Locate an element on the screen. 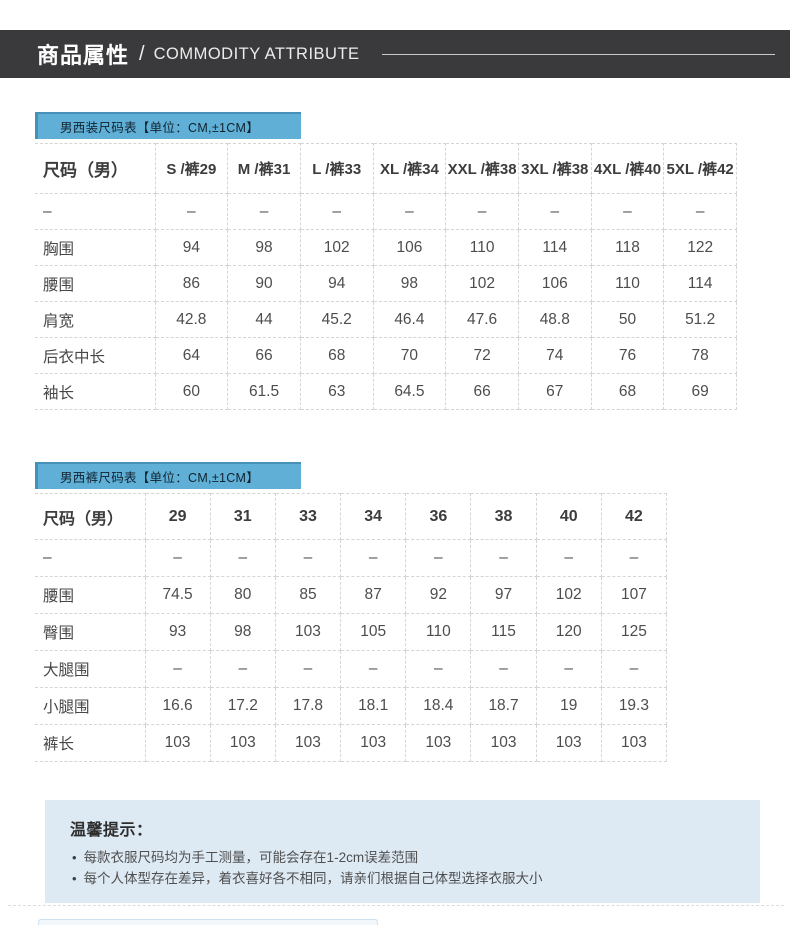 The image size is (790, 925). value-cell: 85 is located at coordinates (308, 595).